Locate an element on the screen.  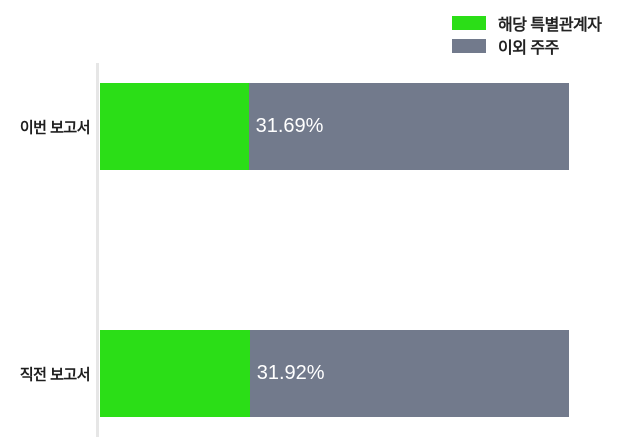
bar-value-label: 31.69% is located at coordinates (289, 126).